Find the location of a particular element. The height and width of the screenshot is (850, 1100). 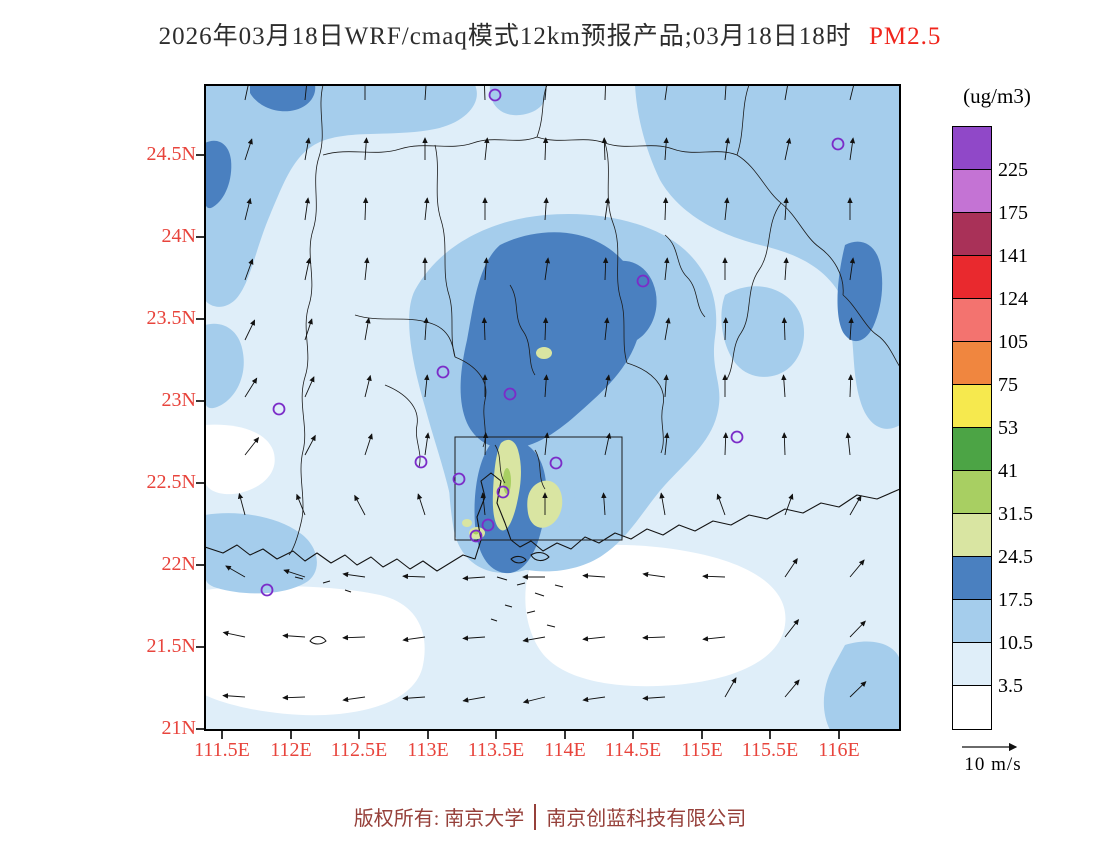

fill-blue2-east is located at coordinates (763, 331).